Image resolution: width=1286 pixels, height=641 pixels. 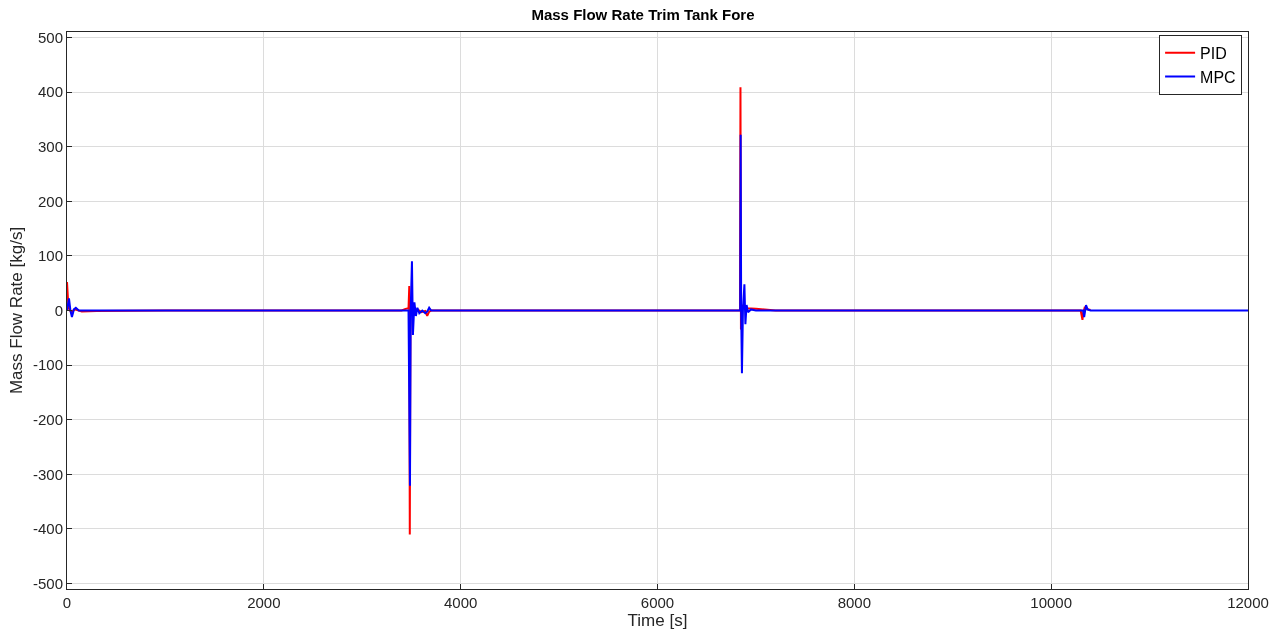 I want to click on y-axis-title: Mass Flow Rate [kg/s], so click(x=16, y=310).